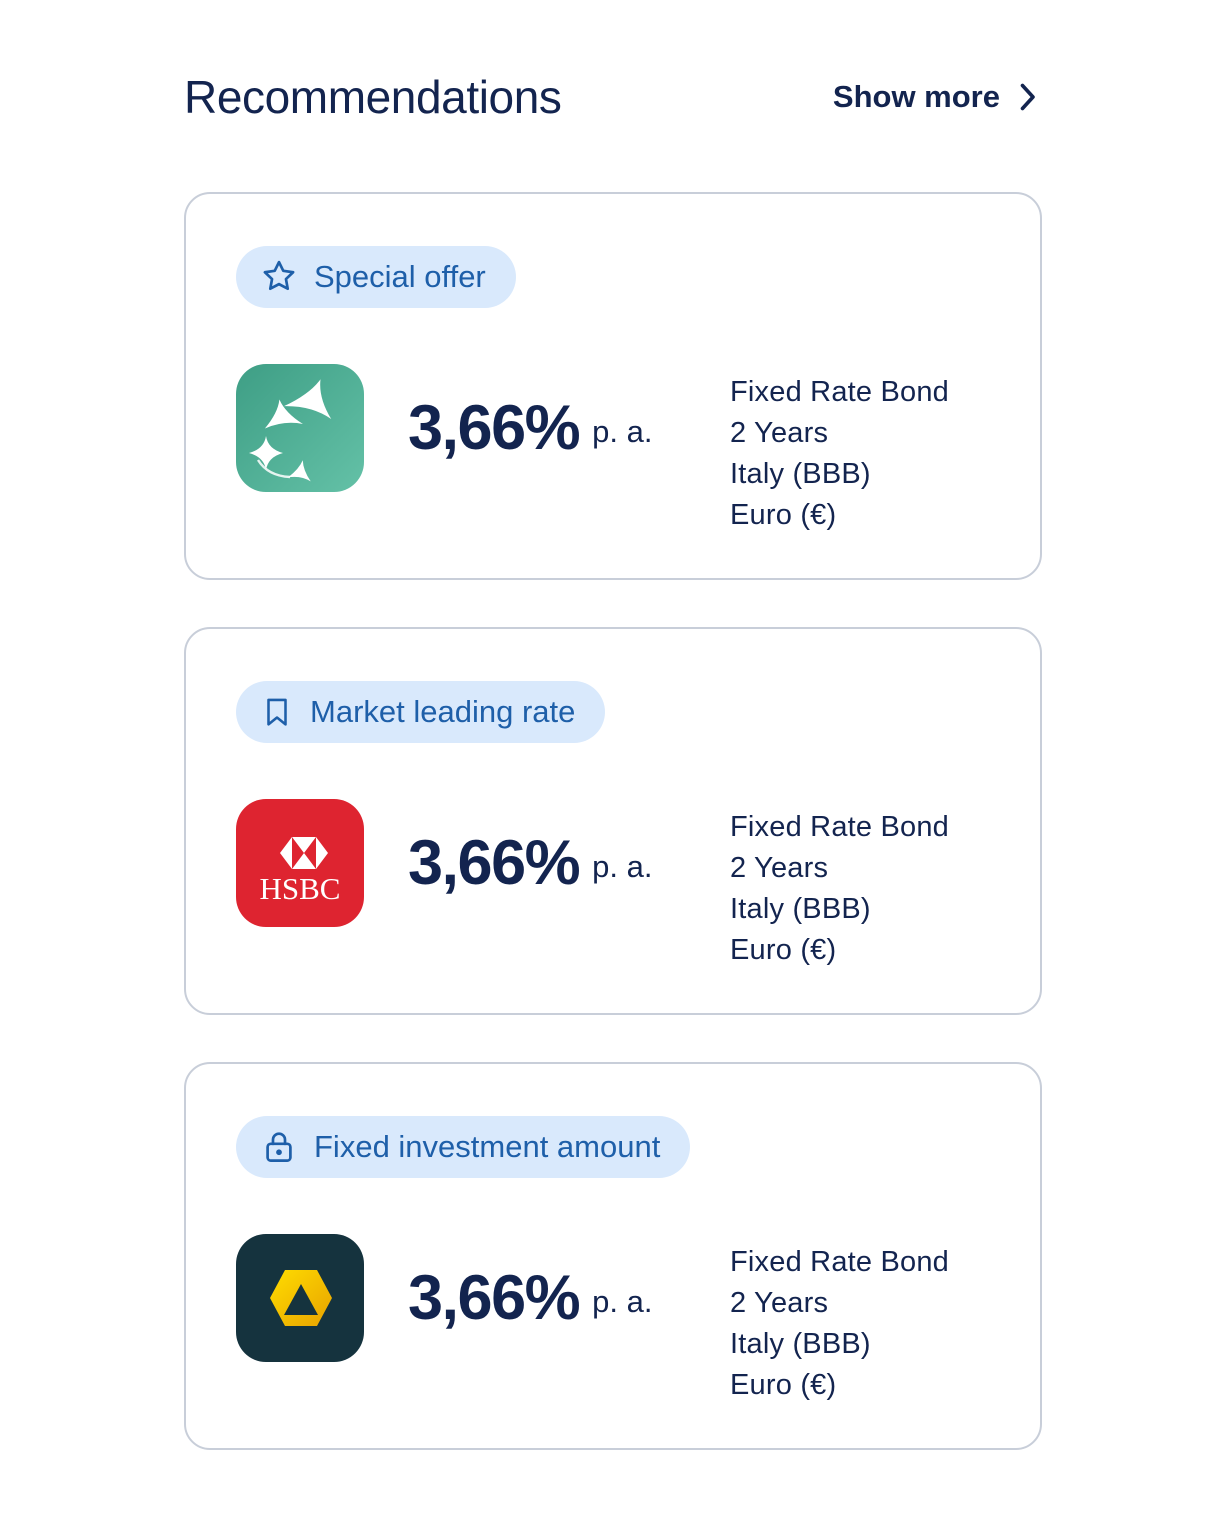  I want to click on hsbc-logo-text: HSBC, so click(300, 888).